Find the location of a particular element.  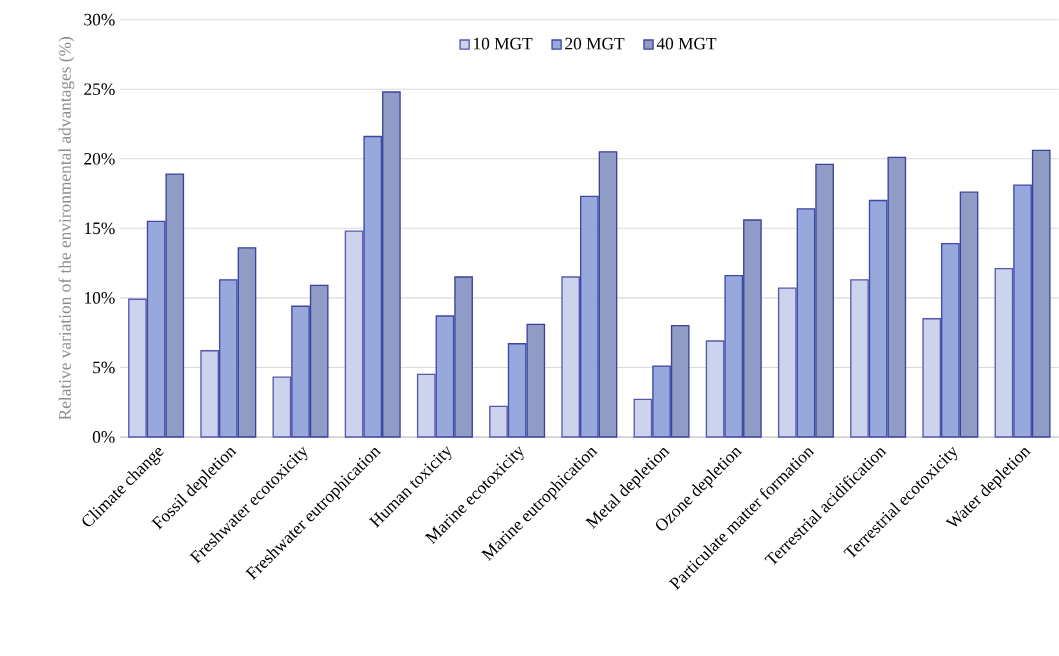

y-tick-label: 20% is located at coordinates (99, 158).